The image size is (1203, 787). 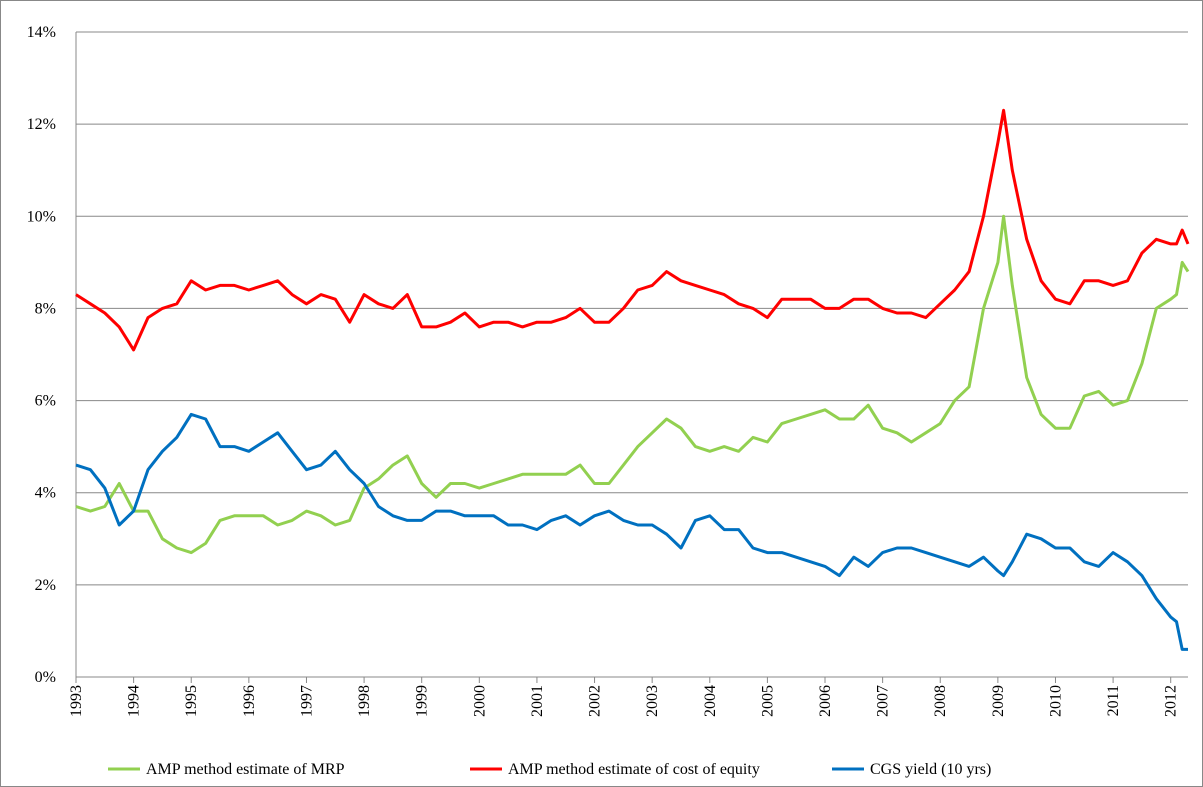 I want to click on legend-label: AMP method estimate of cost of equity, so click(x=634, y=769).